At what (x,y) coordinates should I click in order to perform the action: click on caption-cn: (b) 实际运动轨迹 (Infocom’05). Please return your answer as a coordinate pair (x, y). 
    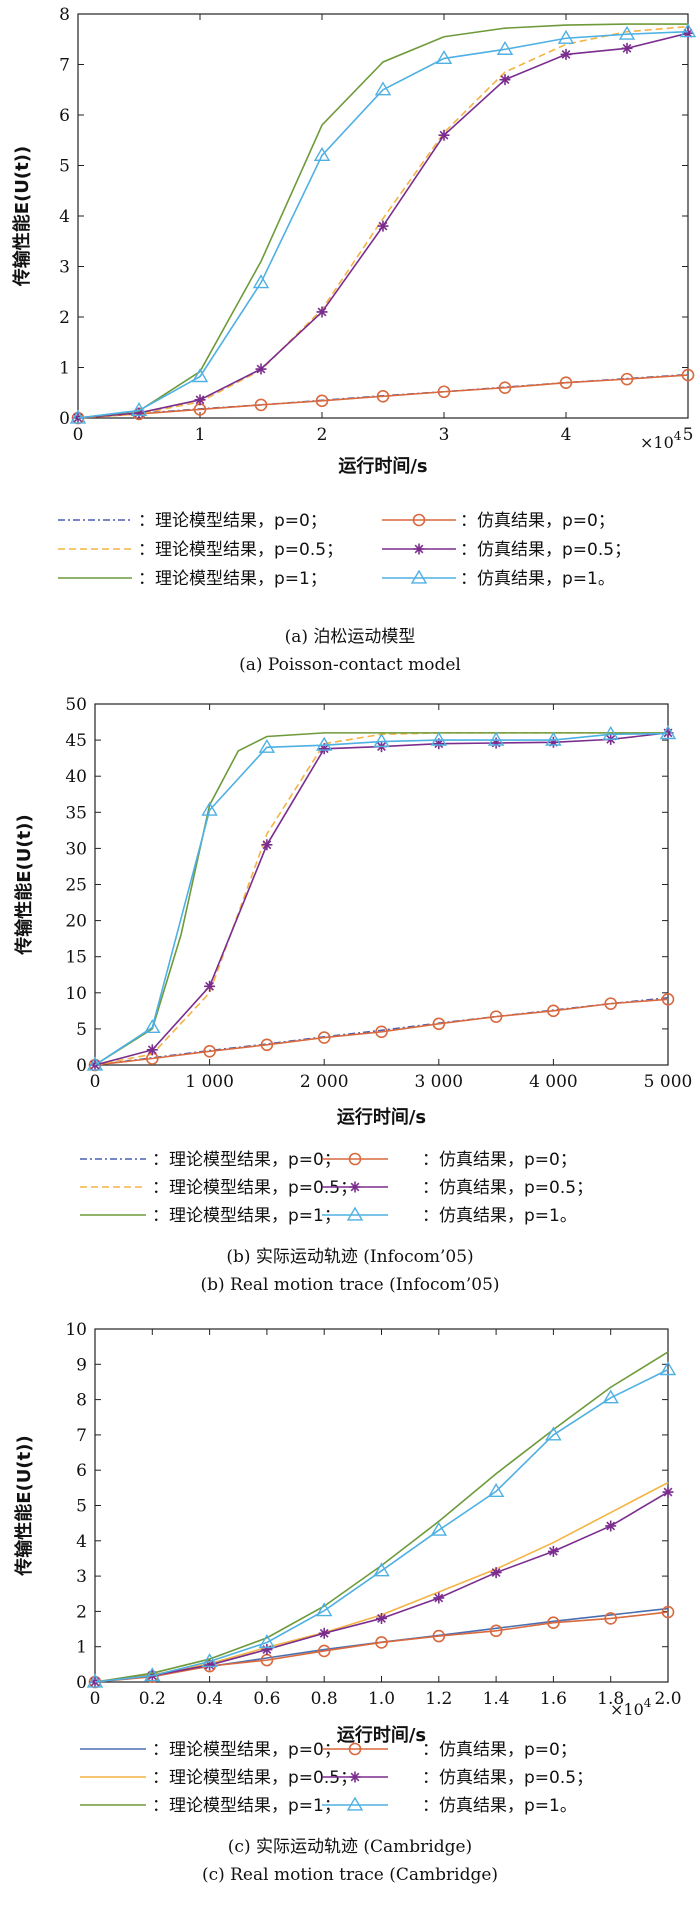
    Looking at the image, I should click on (349, 1257).